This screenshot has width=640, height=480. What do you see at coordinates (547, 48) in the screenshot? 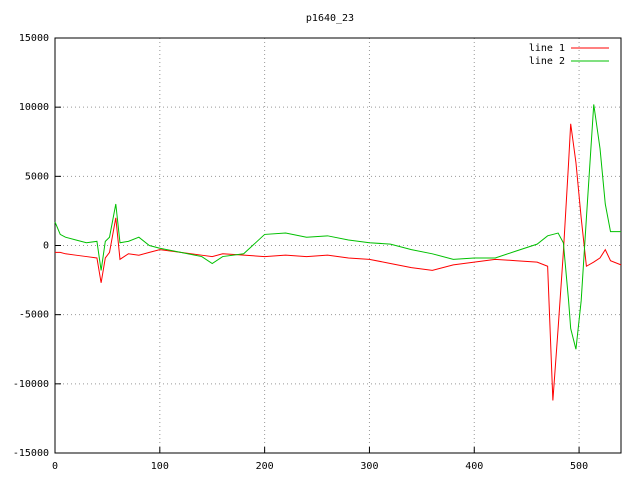
I see `legend-label: line 1` at bounding box center [547, 48].